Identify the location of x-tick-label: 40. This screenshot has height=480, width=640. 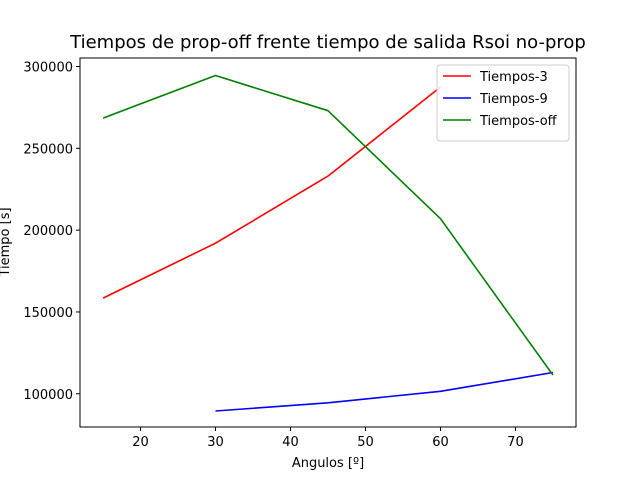
(290, 442).